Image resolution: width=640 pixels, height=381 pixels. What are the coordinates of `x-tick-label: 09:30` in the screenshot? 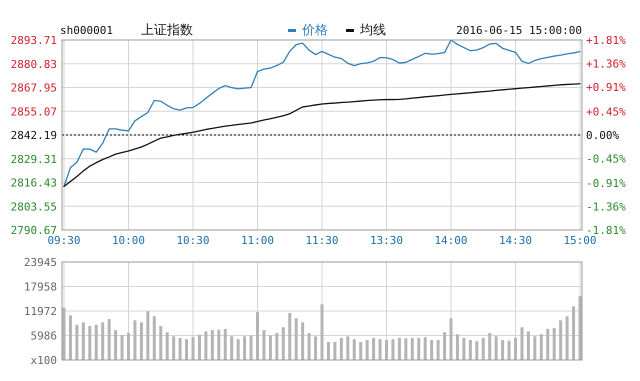 It's located at (64, 240).